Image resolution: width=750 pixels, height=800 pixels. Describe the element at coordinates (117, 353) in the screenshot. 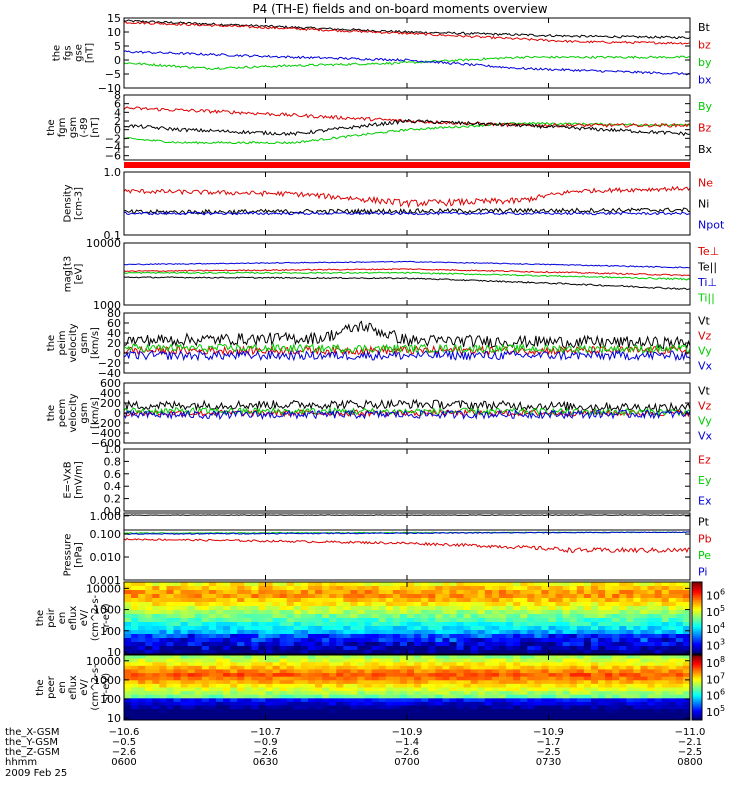

I see `ytick-label-peim: 0` at that location.